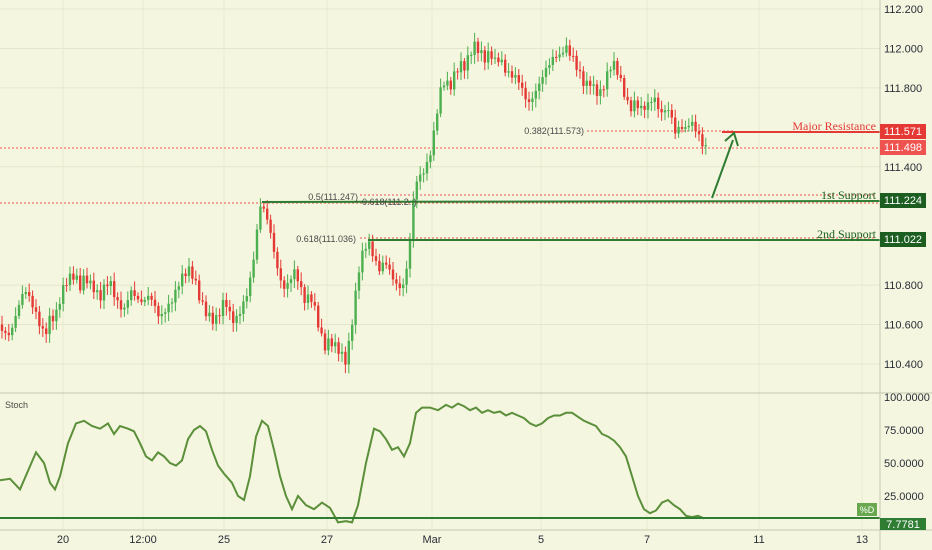 This screenshot has width=932, height=550. Describe the element at coordinates (63, 540) in the screenshot. I see `time-tick-label: 20` at that location.